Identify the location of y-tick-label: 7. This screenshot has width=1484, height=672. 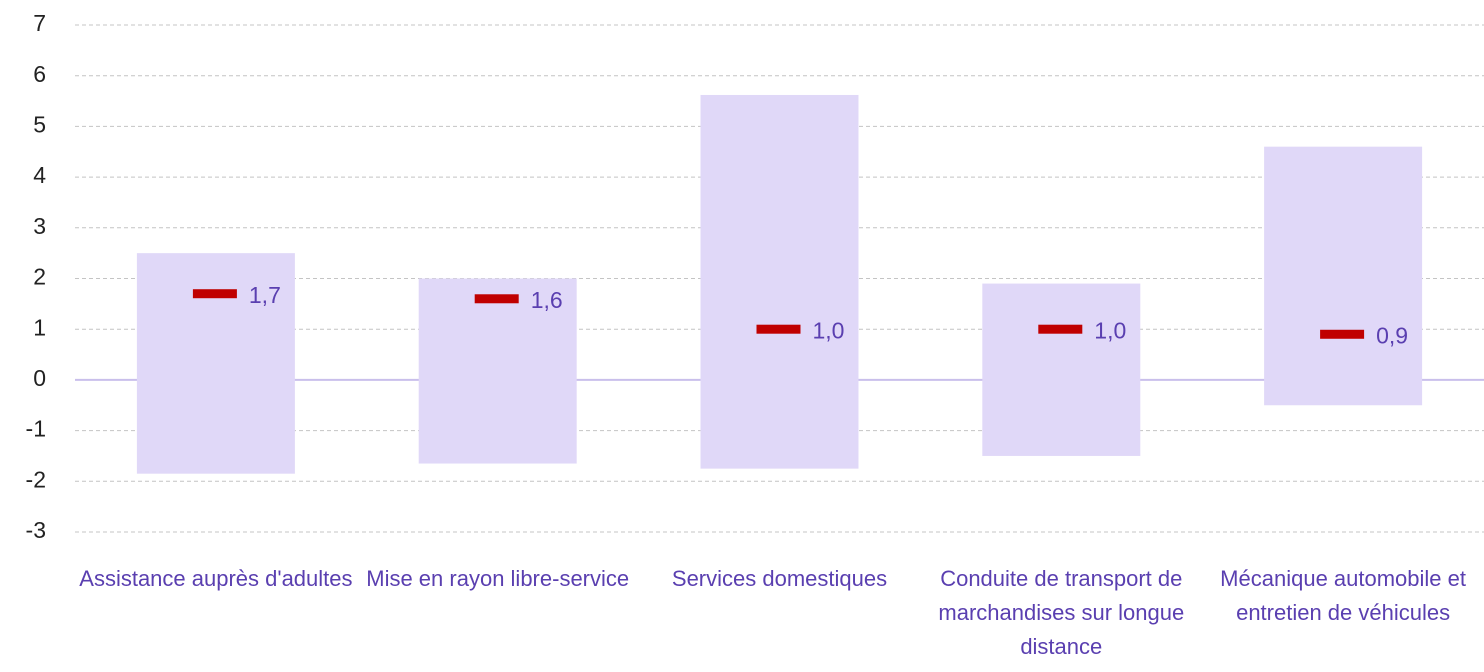
(39, 23).